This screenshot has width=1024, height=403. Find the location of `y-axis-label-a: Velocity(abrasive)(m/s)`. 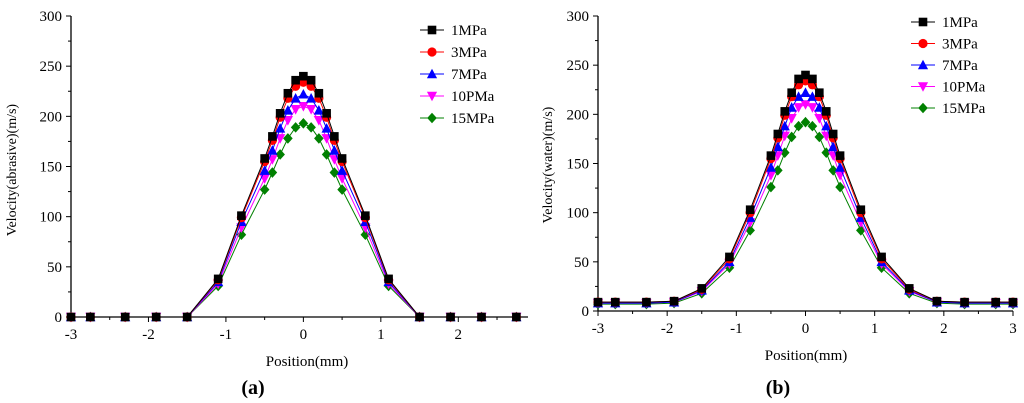

y-axis-label-a: Velocity(abrasive)(m/s) is located at coordinates (12, 170).